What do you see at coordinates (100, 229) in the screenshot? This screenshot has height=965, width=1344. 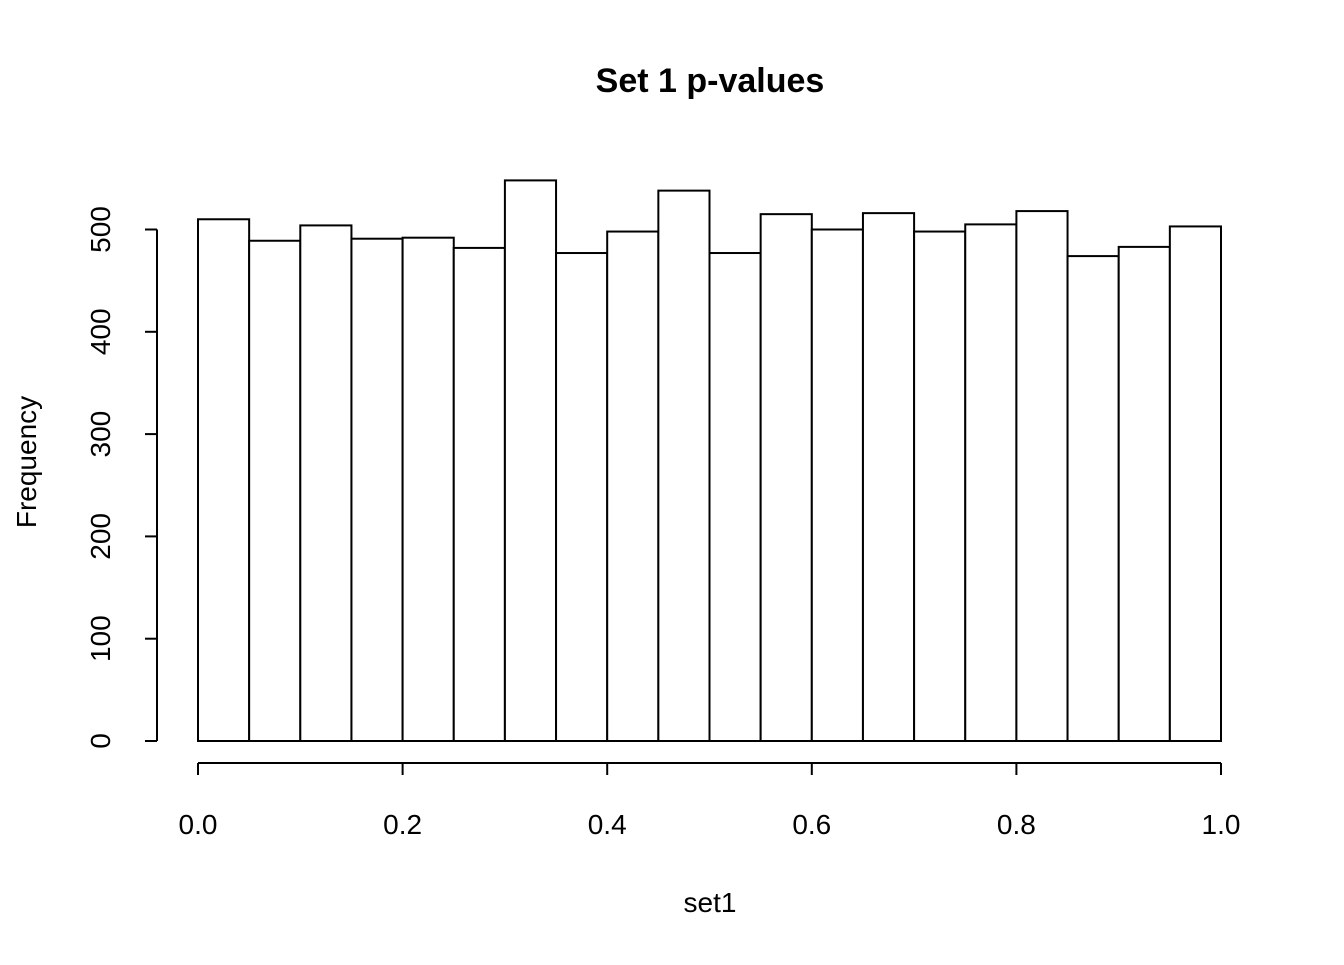 I see `y-tick-label: 500` at bounding box center [100, 229].